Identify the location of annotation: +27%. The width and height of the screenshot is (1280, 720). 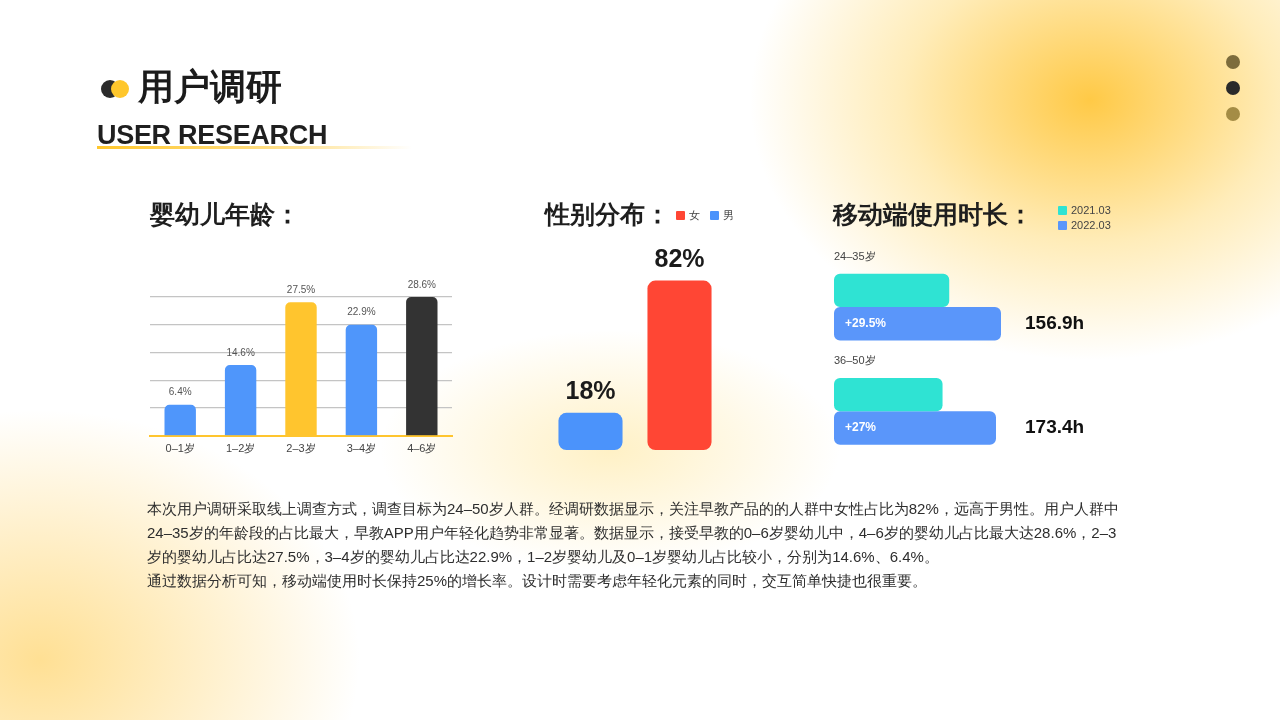
(861, 427).